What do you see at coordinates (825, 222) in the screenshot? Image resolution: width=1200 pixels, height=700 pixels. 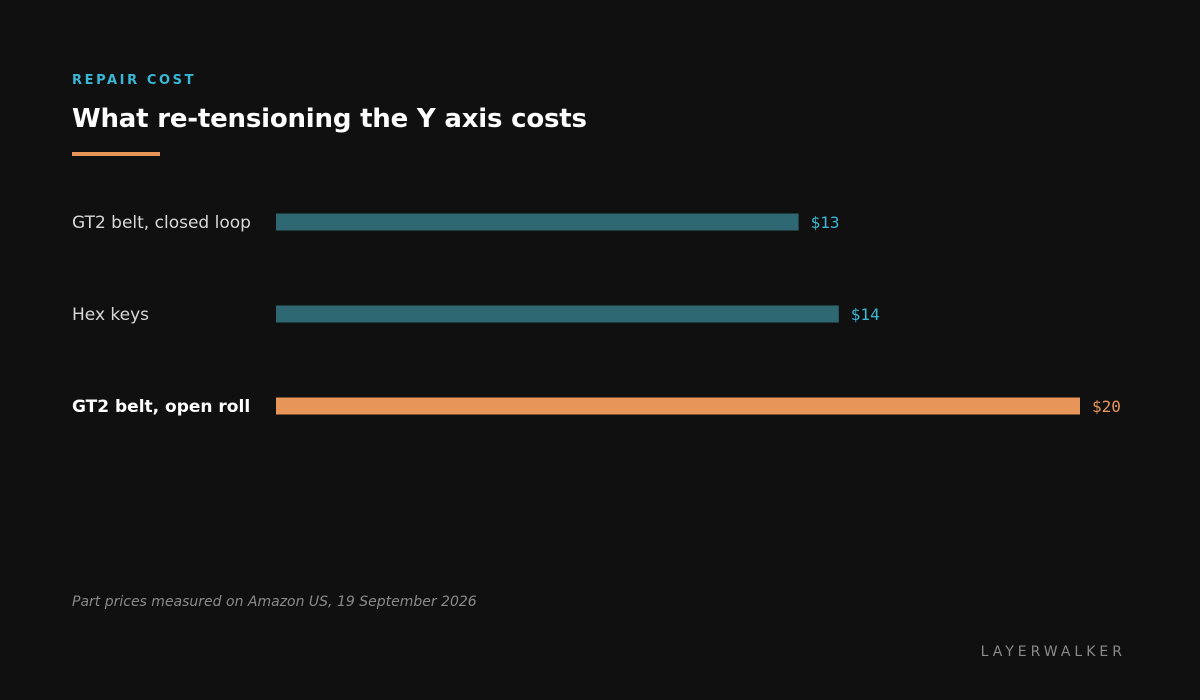 I see `value-label-0: $13` at bounding box center [825, 222].